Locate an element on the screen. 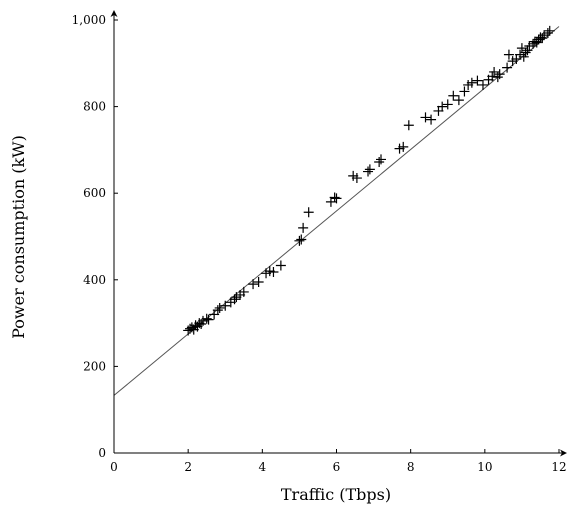 The image size is (568, 509). x-tick-label: 4 is located at coordinates (263, 467).